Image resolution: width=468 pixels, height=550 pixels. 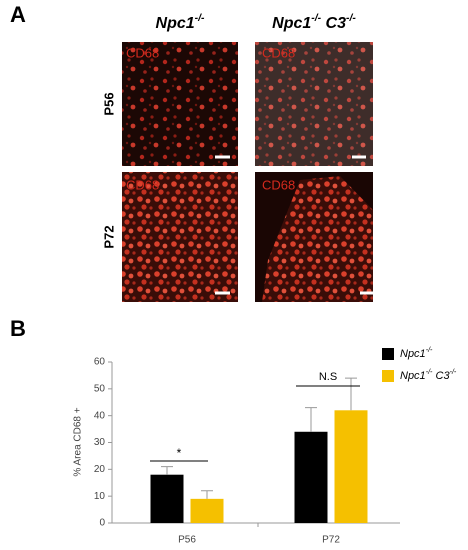 I want to click on column-header: Npc1-/- C3-/-, so click(x=314, y=22).